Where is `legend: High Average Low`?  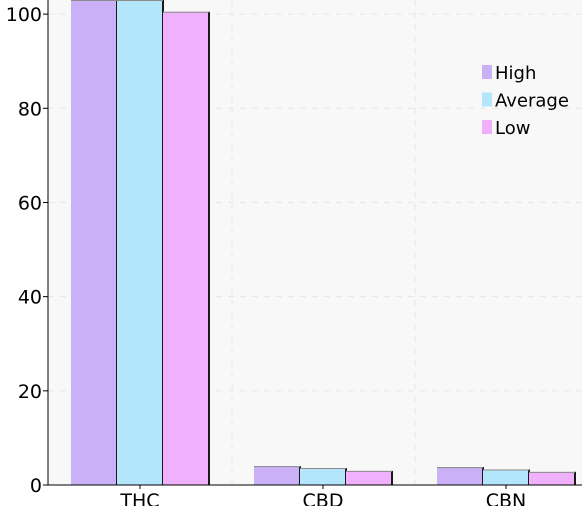 legend: High Average Low is located at coordinates (525, 101).